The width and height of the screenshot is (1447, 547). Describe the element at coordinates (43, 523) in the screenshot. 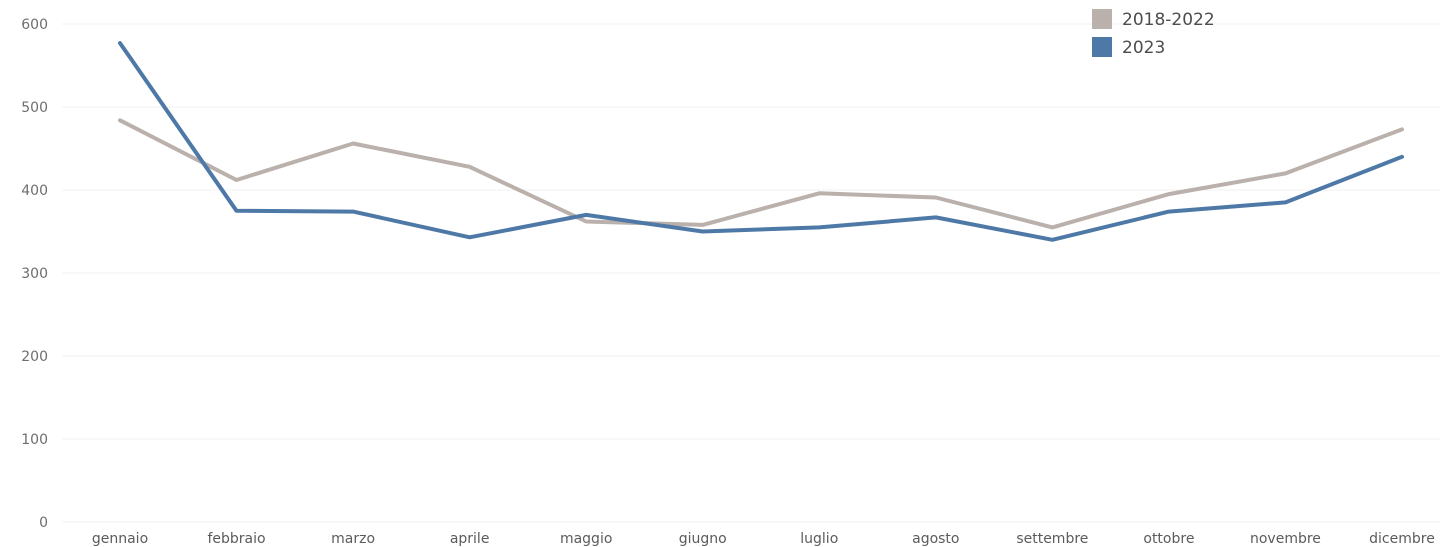

I see `y-tick-label: 0` at that location.